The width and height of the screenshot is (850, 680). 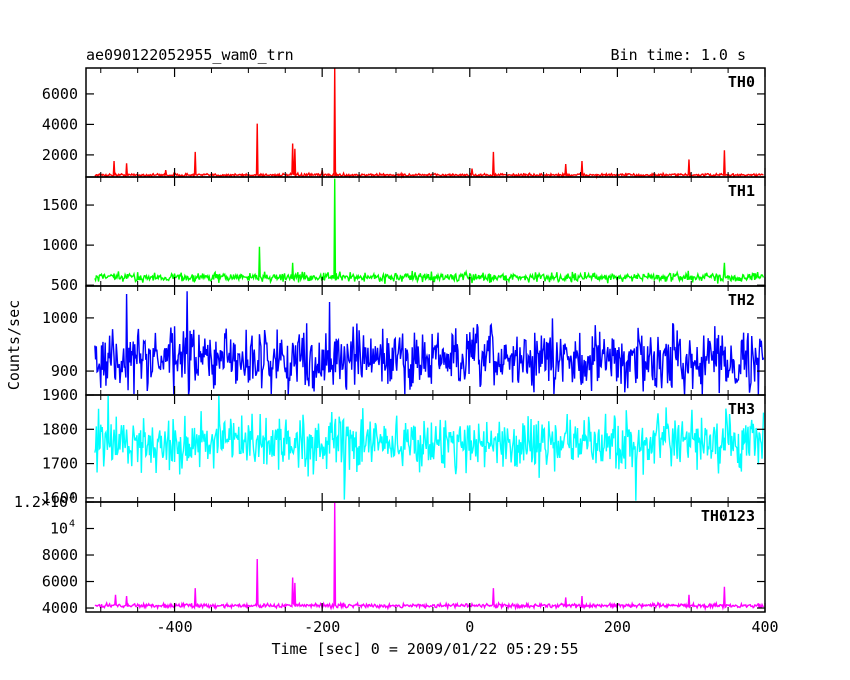 I want to click on panel-label: TH2, so click(x=741, y=300).